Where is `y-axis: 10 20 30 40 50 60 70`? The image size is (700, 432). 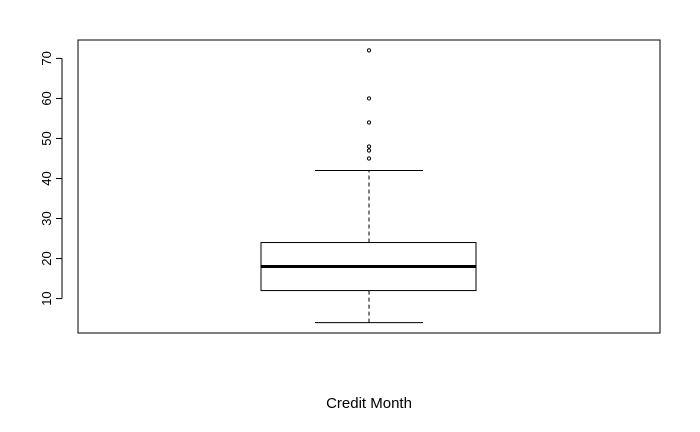
y-axis: 10 20 30 40 50 60 70 is located at coordinates (51, 178).